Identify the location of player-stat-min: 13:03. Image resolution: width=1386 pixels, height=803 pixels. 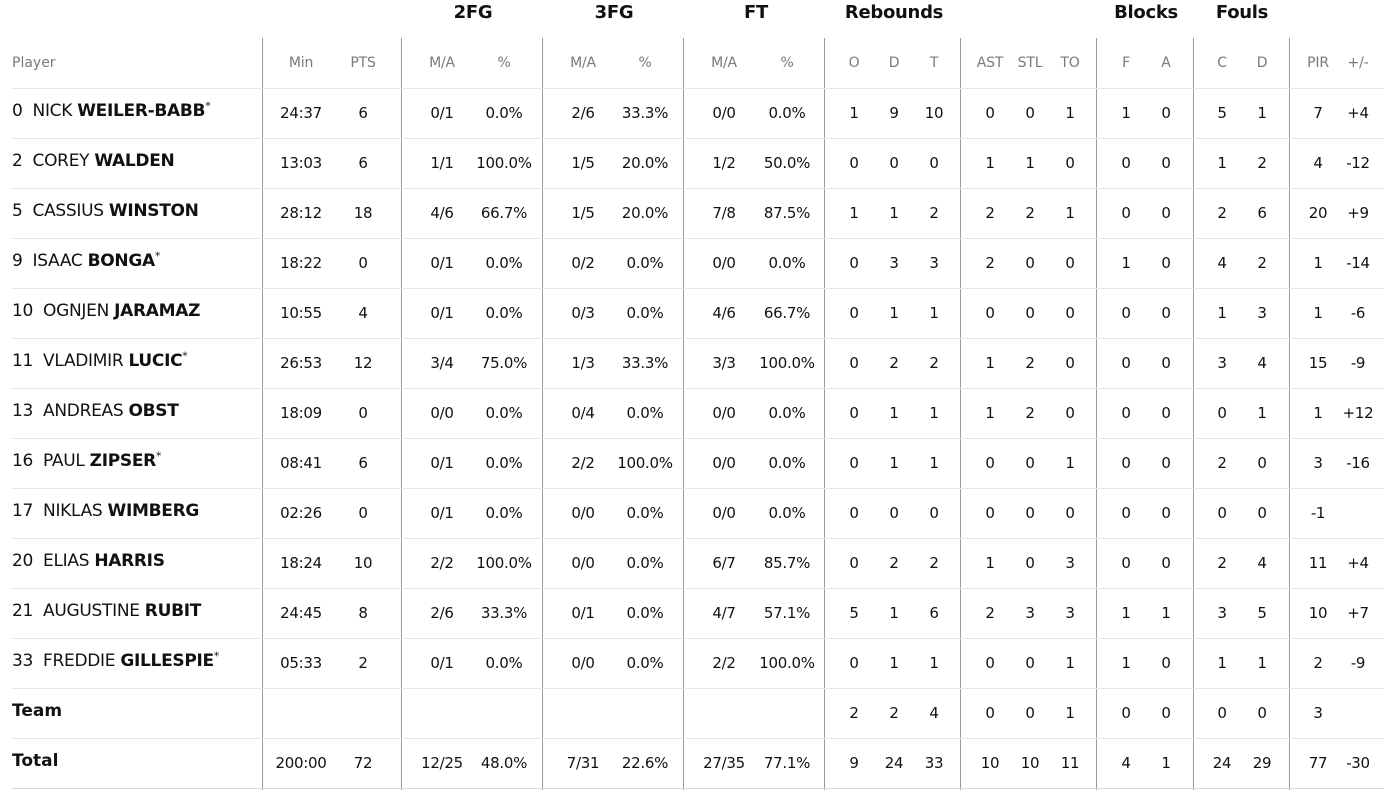
(301, 163).